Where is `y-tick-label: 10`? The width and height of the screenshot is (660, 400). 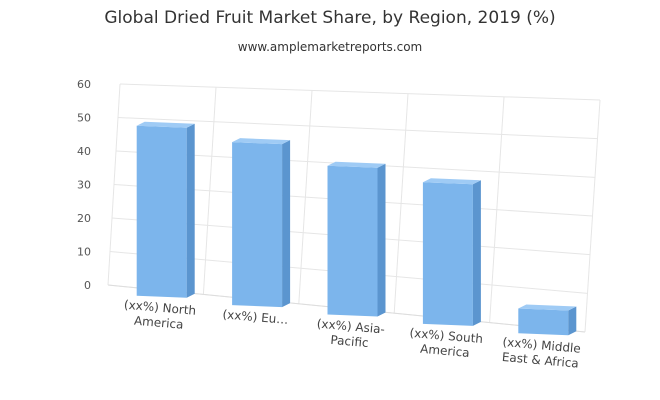
y-tick-label: 10 is located at coordinates (84, 252).